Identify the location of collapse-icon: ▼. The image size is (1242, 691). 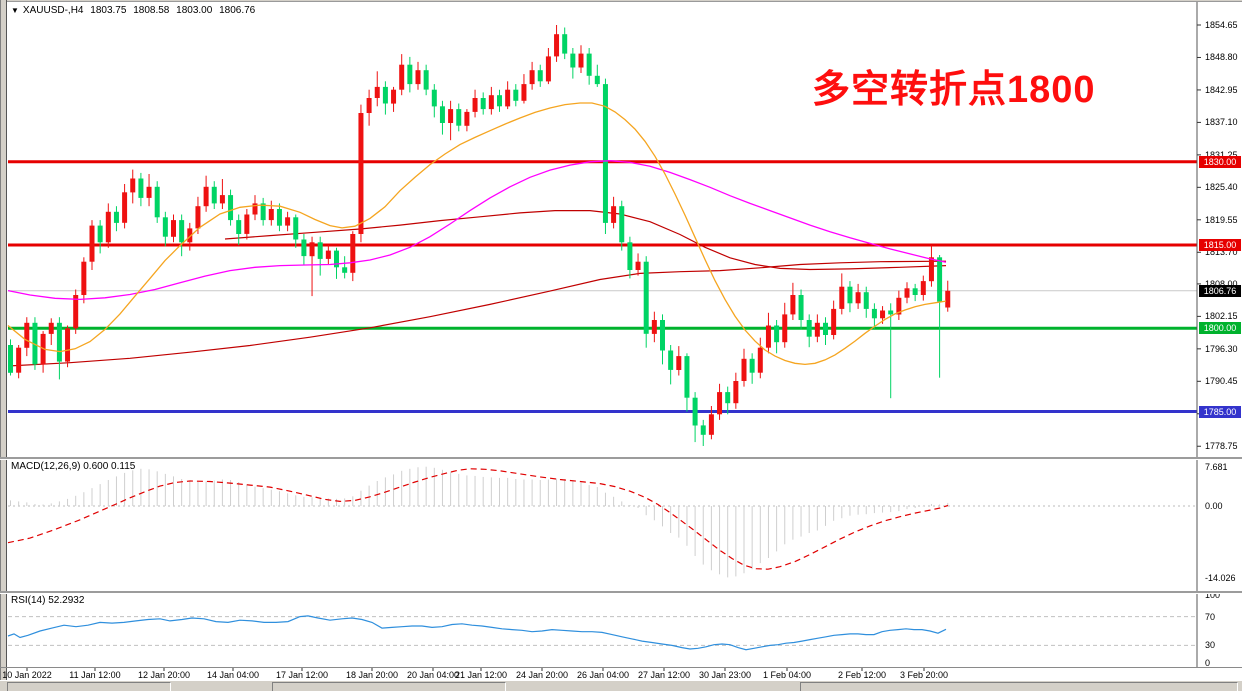
(15, 10).